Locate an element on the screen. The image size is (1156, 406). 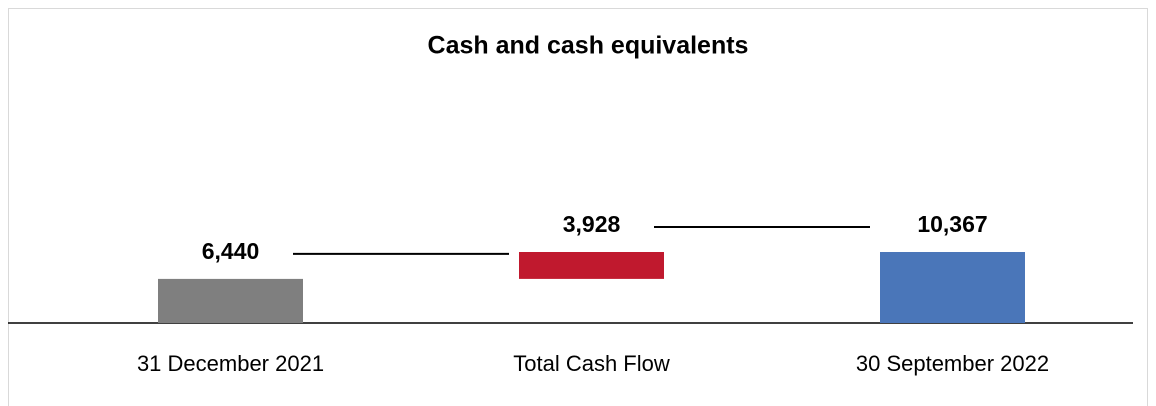
x-tick-label: 31 December 2021 is located at coordinates (230, 363).